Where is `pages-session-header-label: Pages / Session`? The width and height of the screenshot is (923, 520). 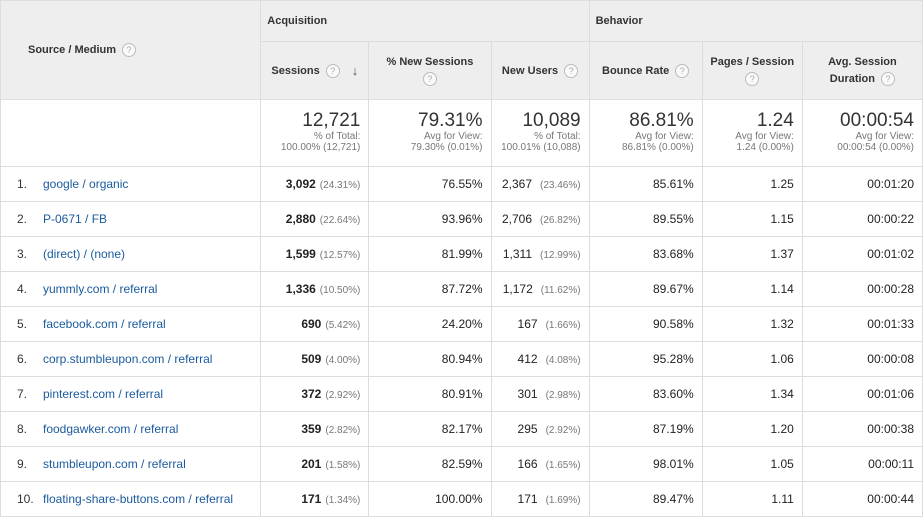
pages-session-header-label: Pages / Session is located at coordinates (752, 61).